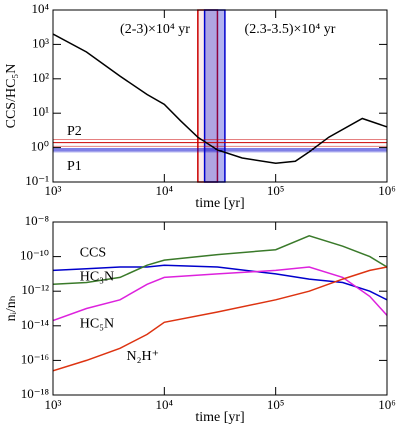 Image resolution: width=400 pixels, height=426 pixels. What do you see at coordinates (40, 111) in the screenshot?
I see `y-tick-label: 10¹` at bounding box center [40, 111].